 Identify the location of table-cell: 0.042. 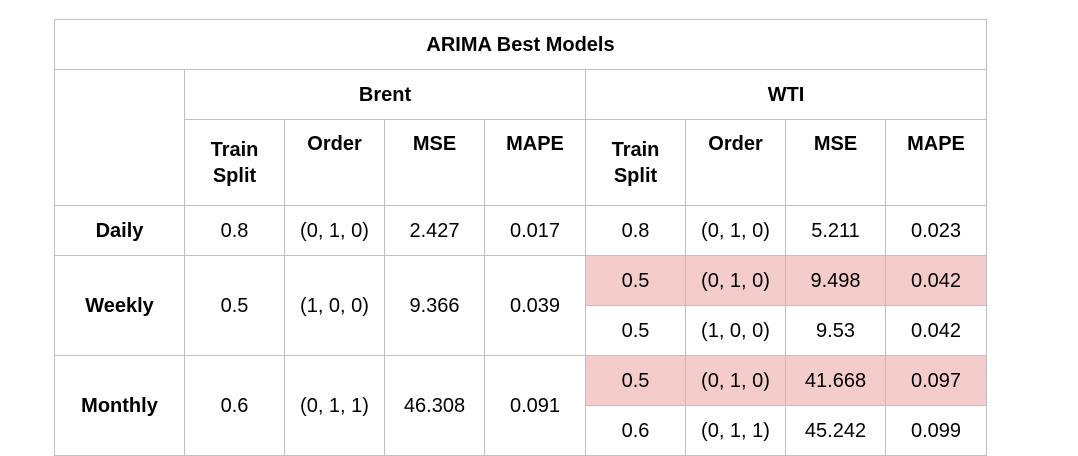
(936, 330).